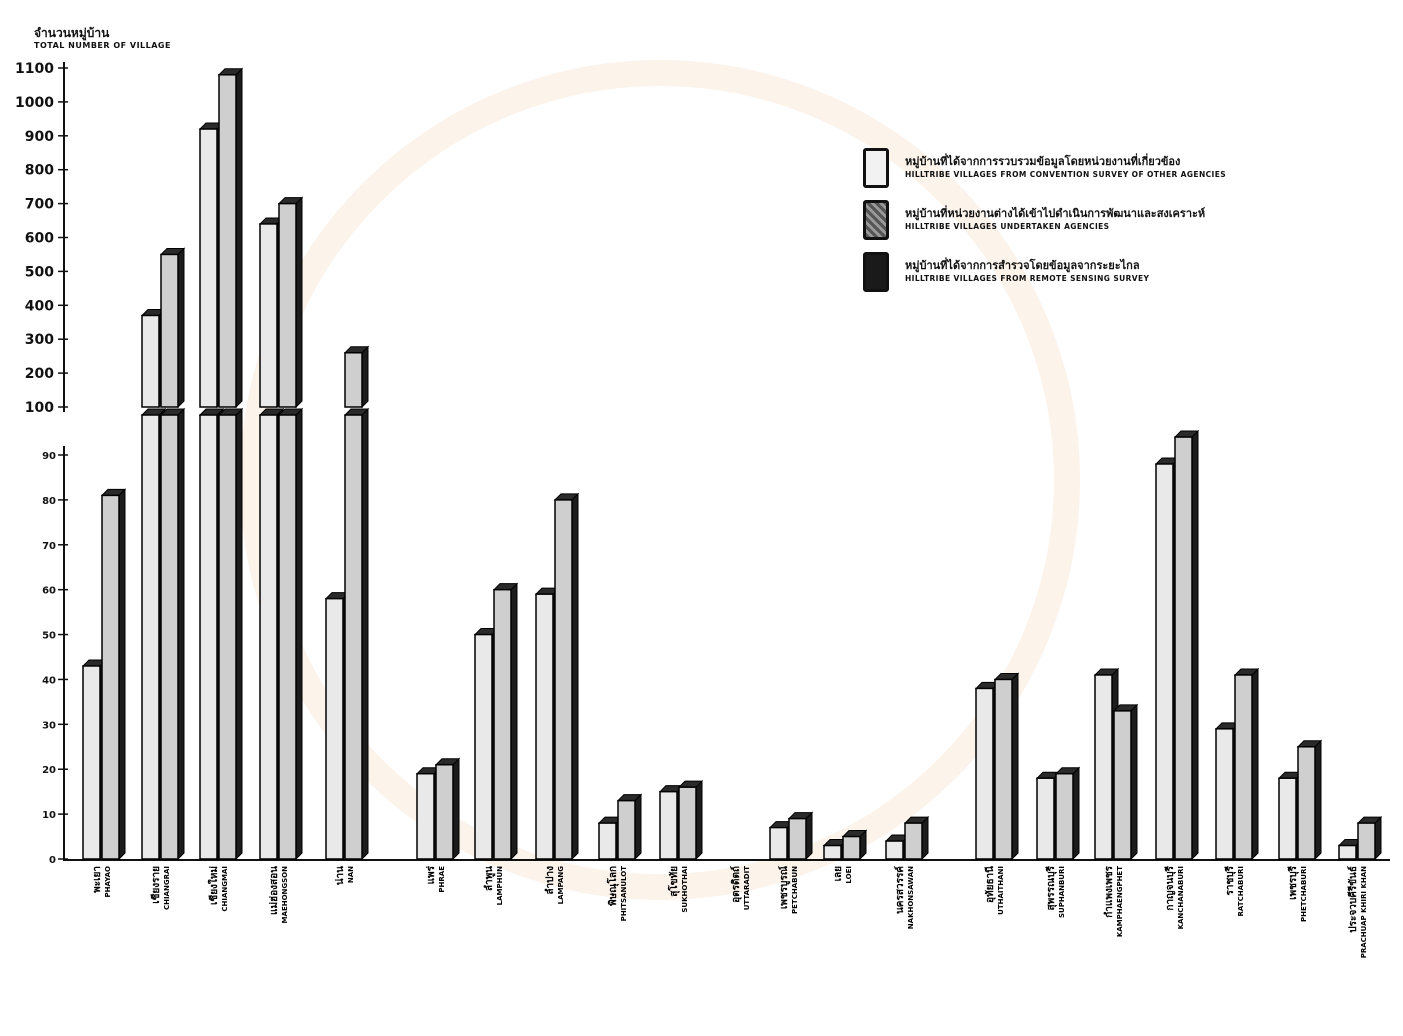 The image size is (1403, 1036). I want to click on category-label-thai: แพร่, so click(431, 874).